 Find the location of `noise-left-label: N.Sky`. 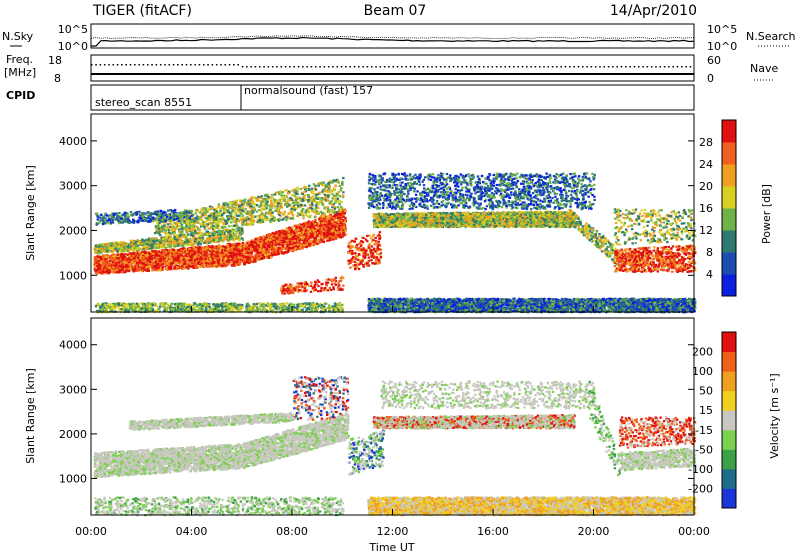

noise-left-label: N.Sky is located at coordinates (18, 36).